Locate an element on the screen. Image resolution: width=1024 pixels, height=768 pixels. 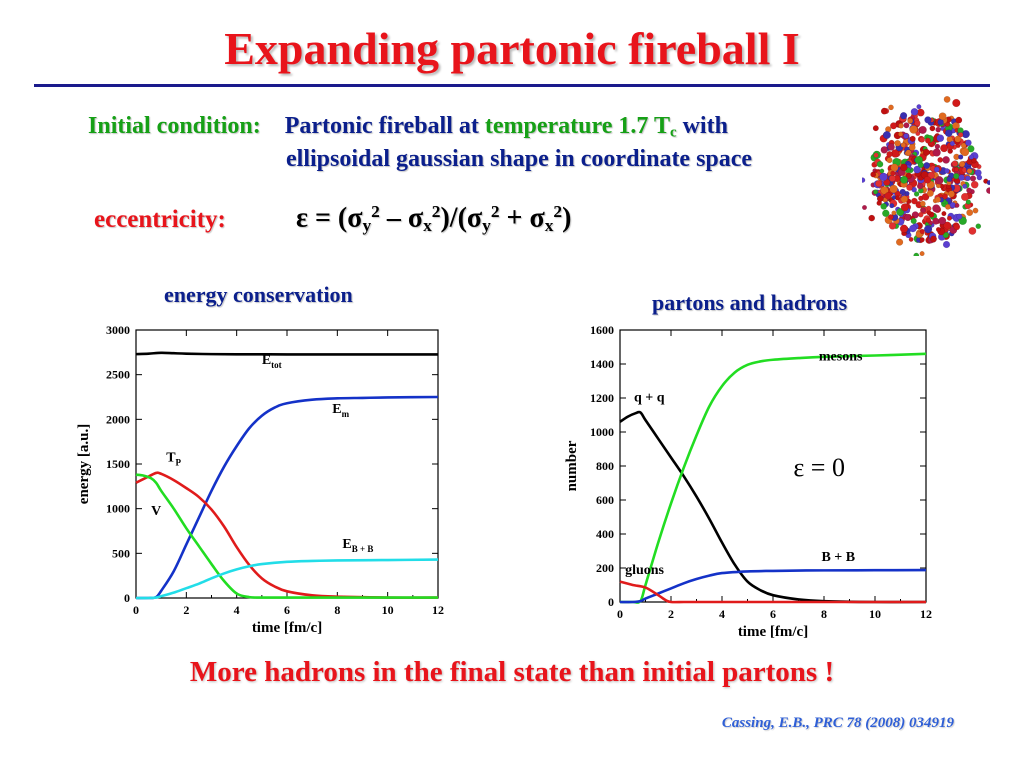
citation-text: Cassing, E.B., PRC 78 (2008) 034919 is located at coordinates (837, 723).